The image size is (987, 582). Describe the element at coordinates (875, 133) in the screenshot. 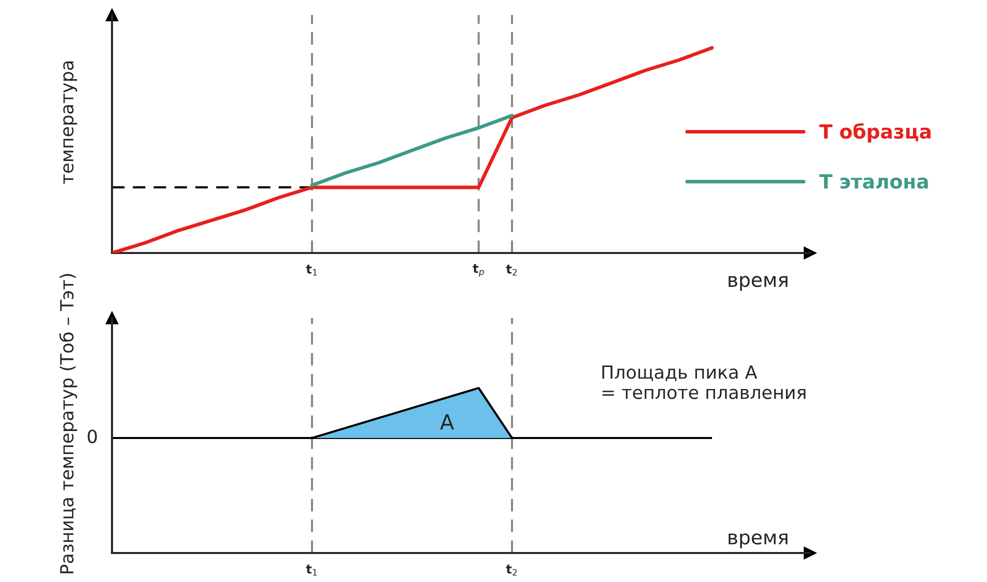

I see `text: Т образца` at that location.